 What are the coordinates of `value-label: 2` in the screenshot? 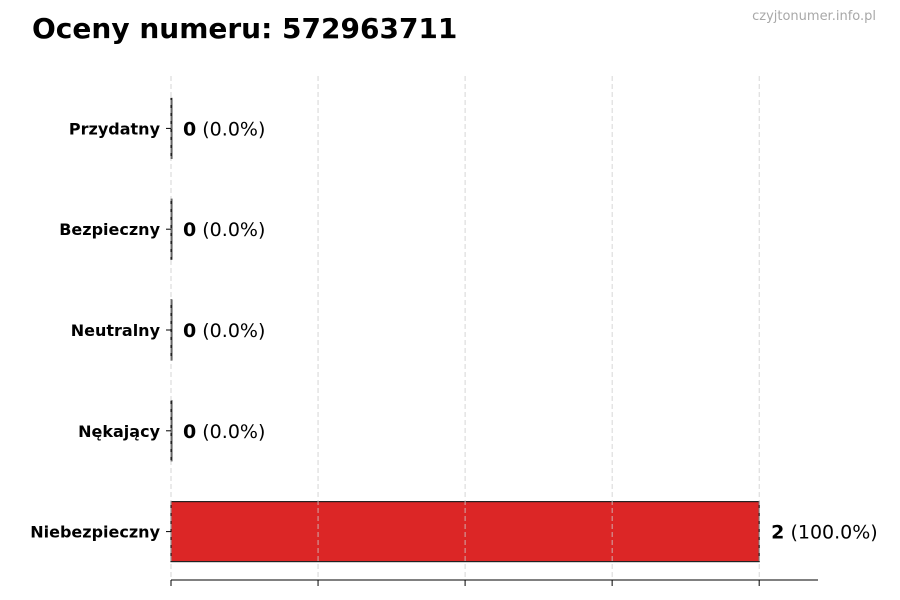 It's located at (777, 533).